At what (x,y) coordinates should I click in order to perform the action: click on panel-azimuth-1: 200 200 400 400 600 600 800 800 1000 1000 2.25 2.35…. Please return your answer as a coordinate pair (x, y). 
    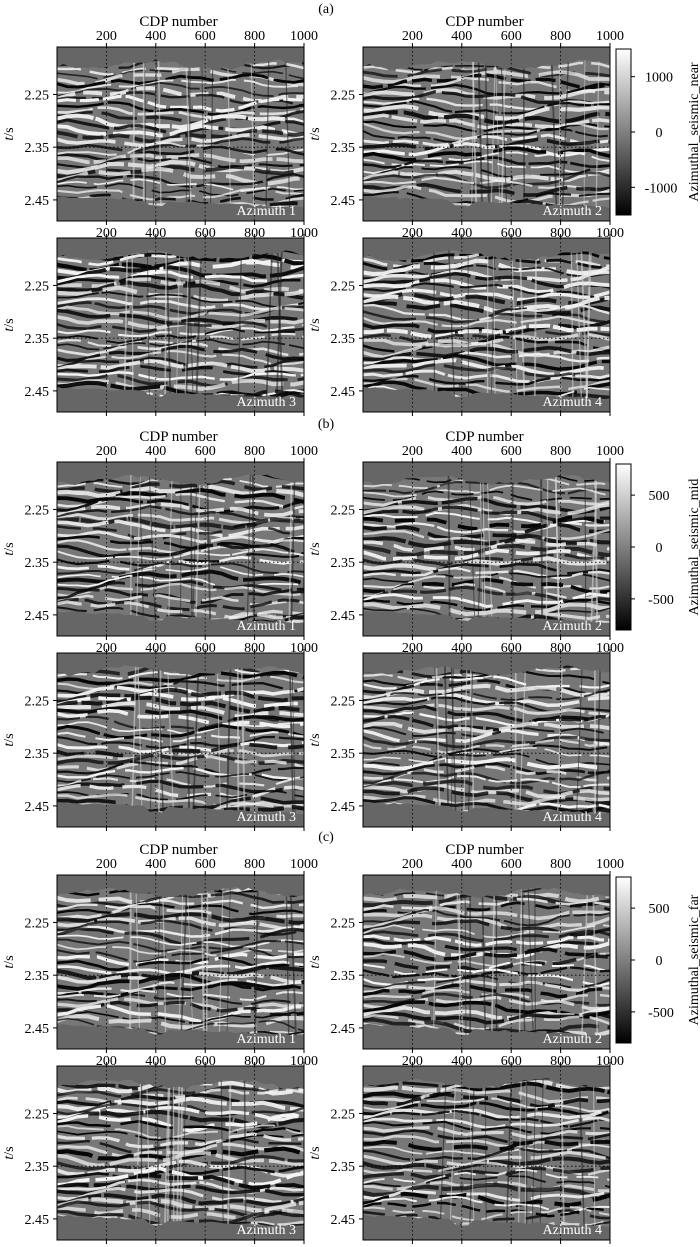
    Looking at the image, I should click on (160, 135).